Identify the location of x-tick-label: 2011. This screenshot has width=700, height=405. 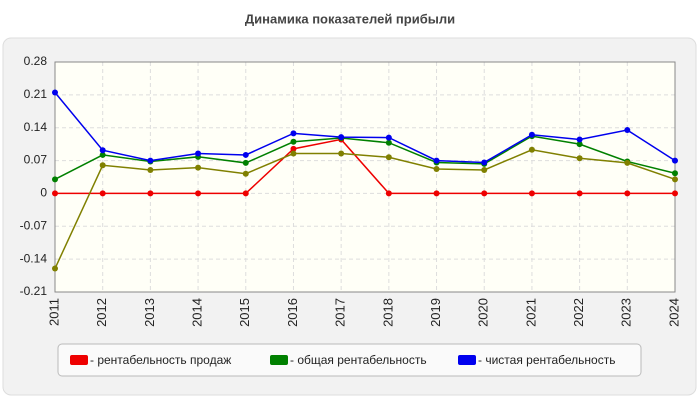
(53, 312).